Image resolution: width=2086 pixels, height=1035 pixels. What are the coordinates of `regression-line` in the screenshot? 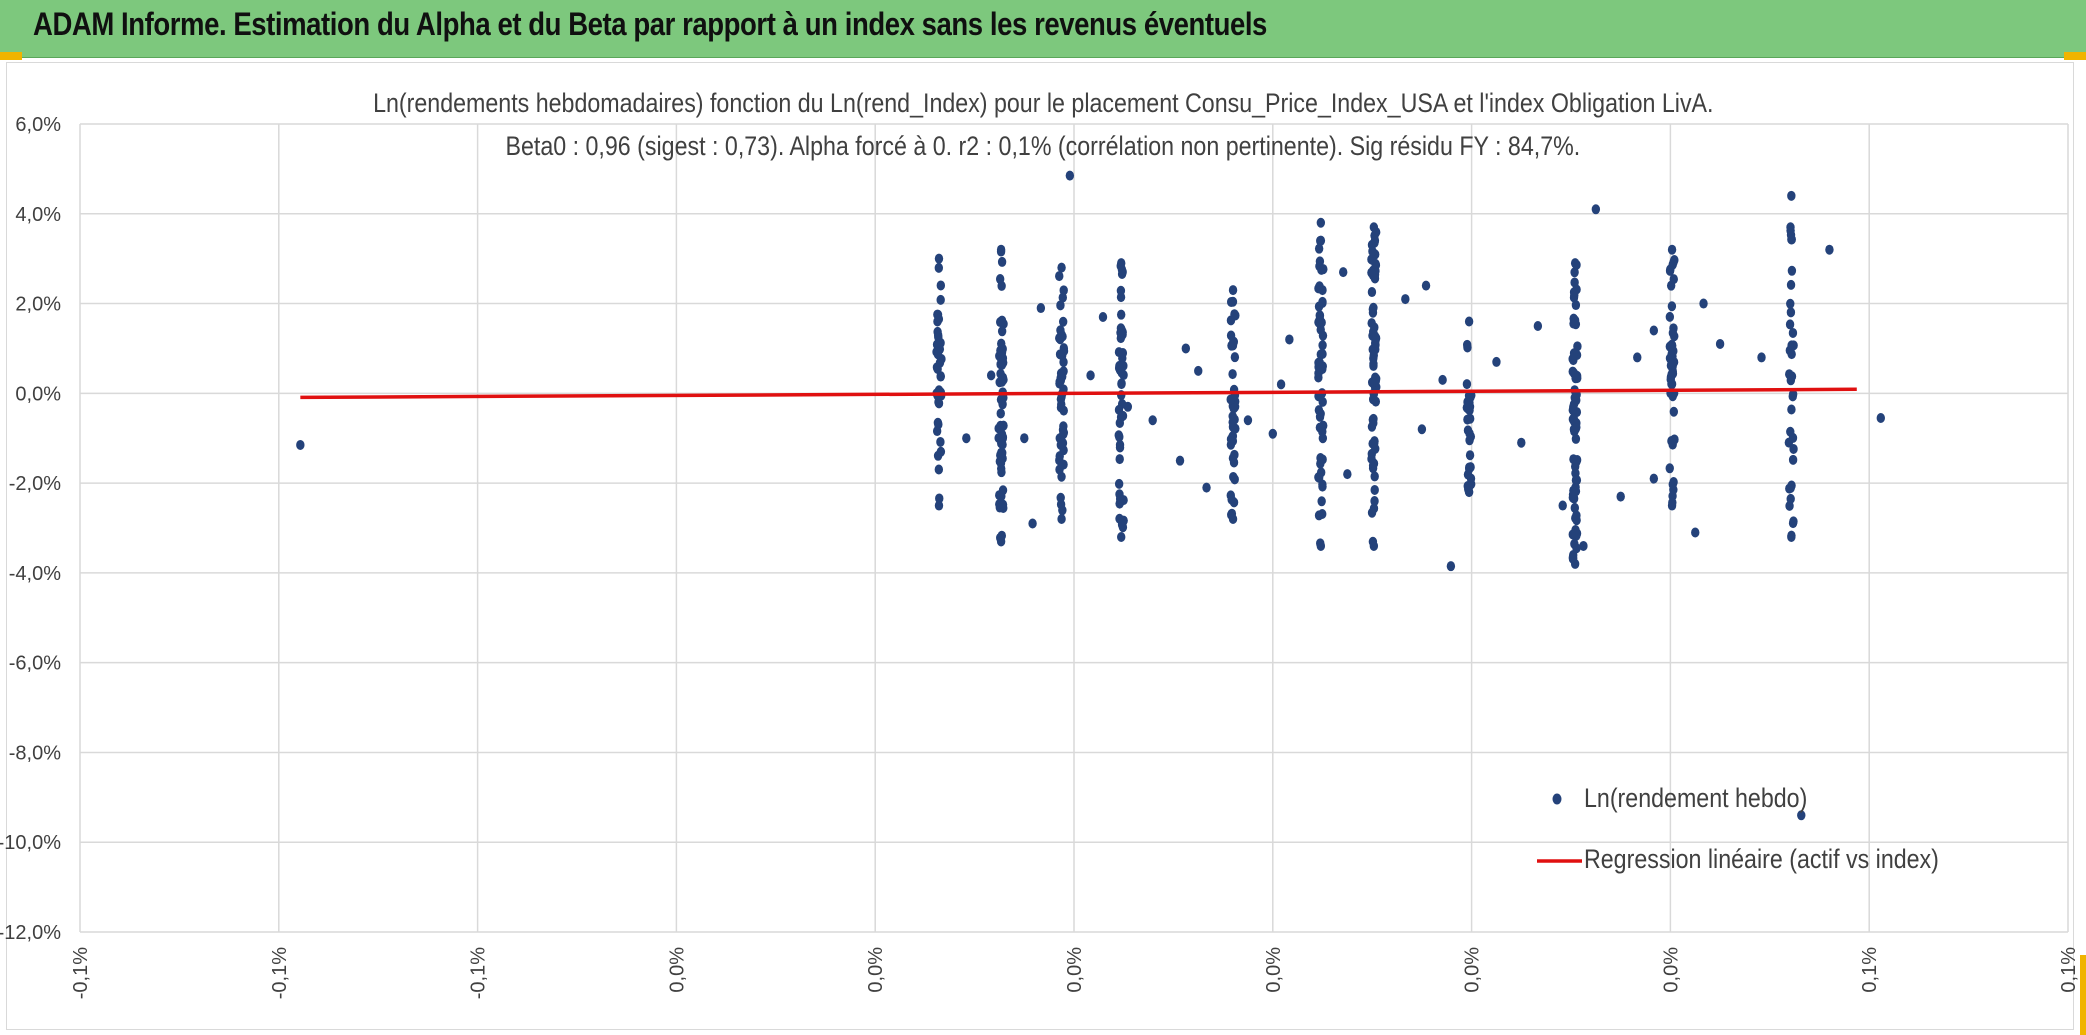 It's located at (1078, 393).